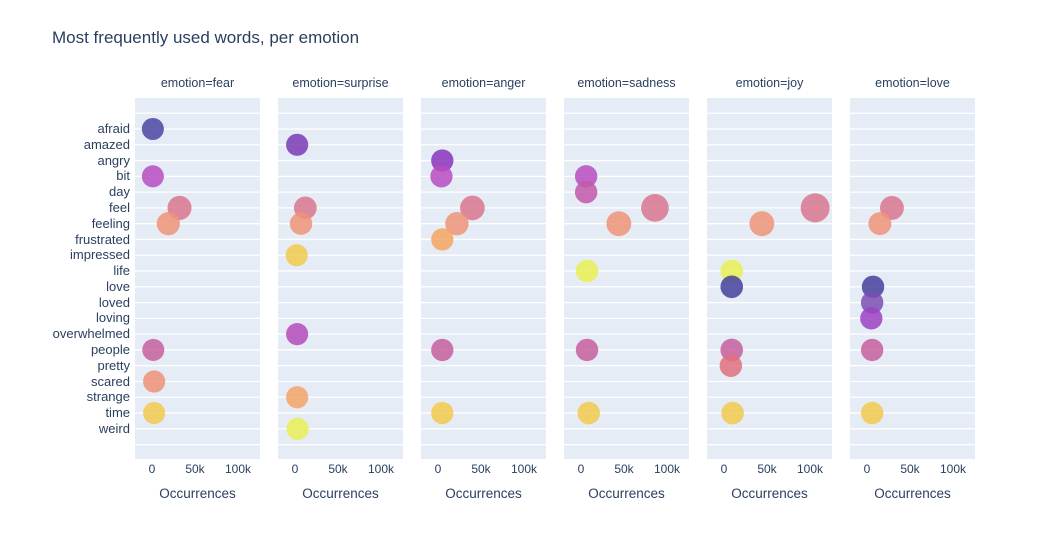 This screenshot has height=540, width=1060. Describe the element at coordinates (442, 160) in the screenshot. I see `data-point-angry` at that location.